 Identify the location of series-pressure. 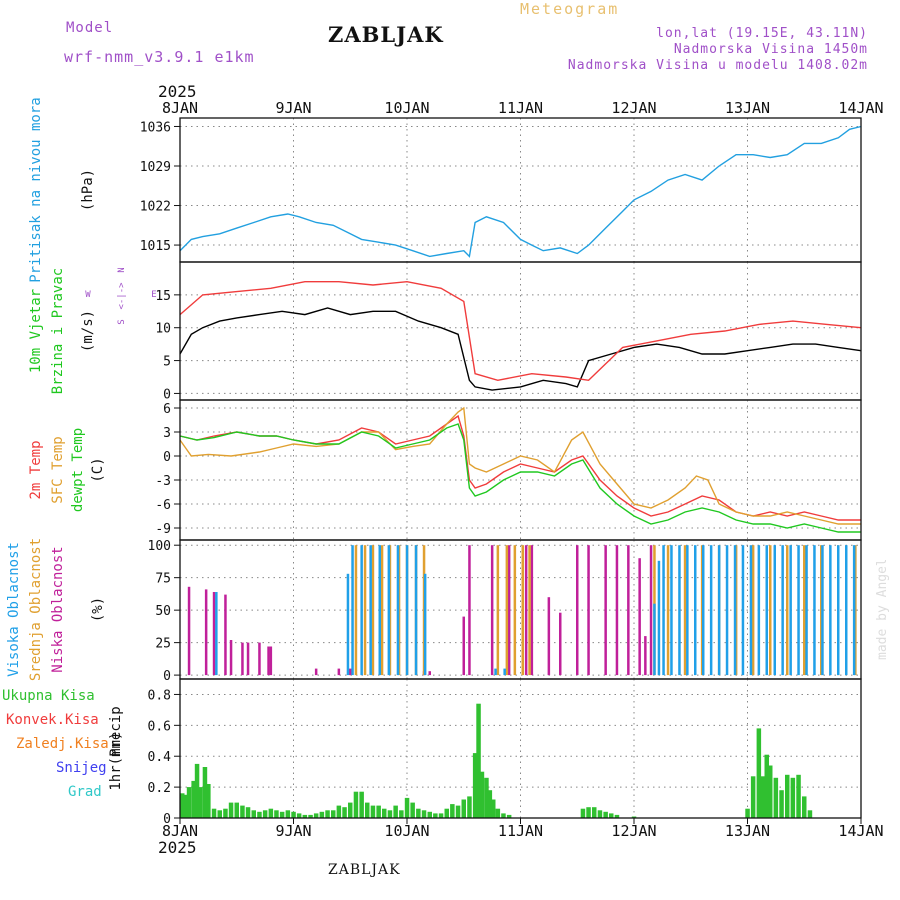
(520, 191).